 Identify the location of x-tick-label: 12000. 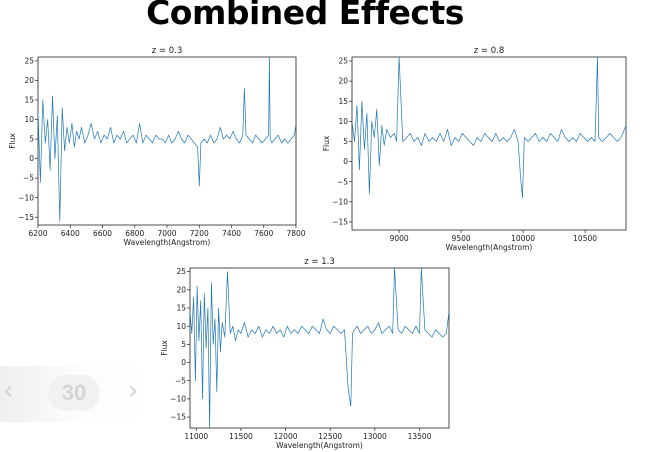
(286, 436).